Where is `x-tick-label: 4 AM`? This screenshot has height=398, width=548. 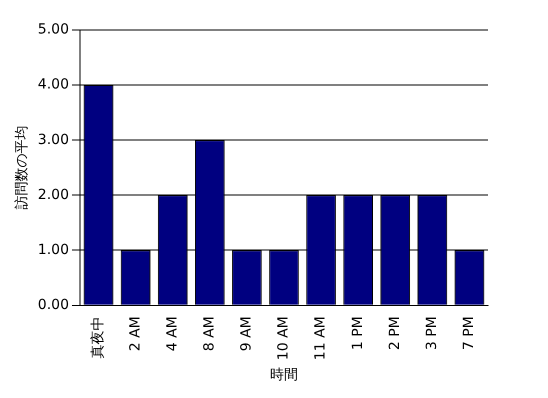
x-tick-label: 4 AM is located at coordinates (172, 334).